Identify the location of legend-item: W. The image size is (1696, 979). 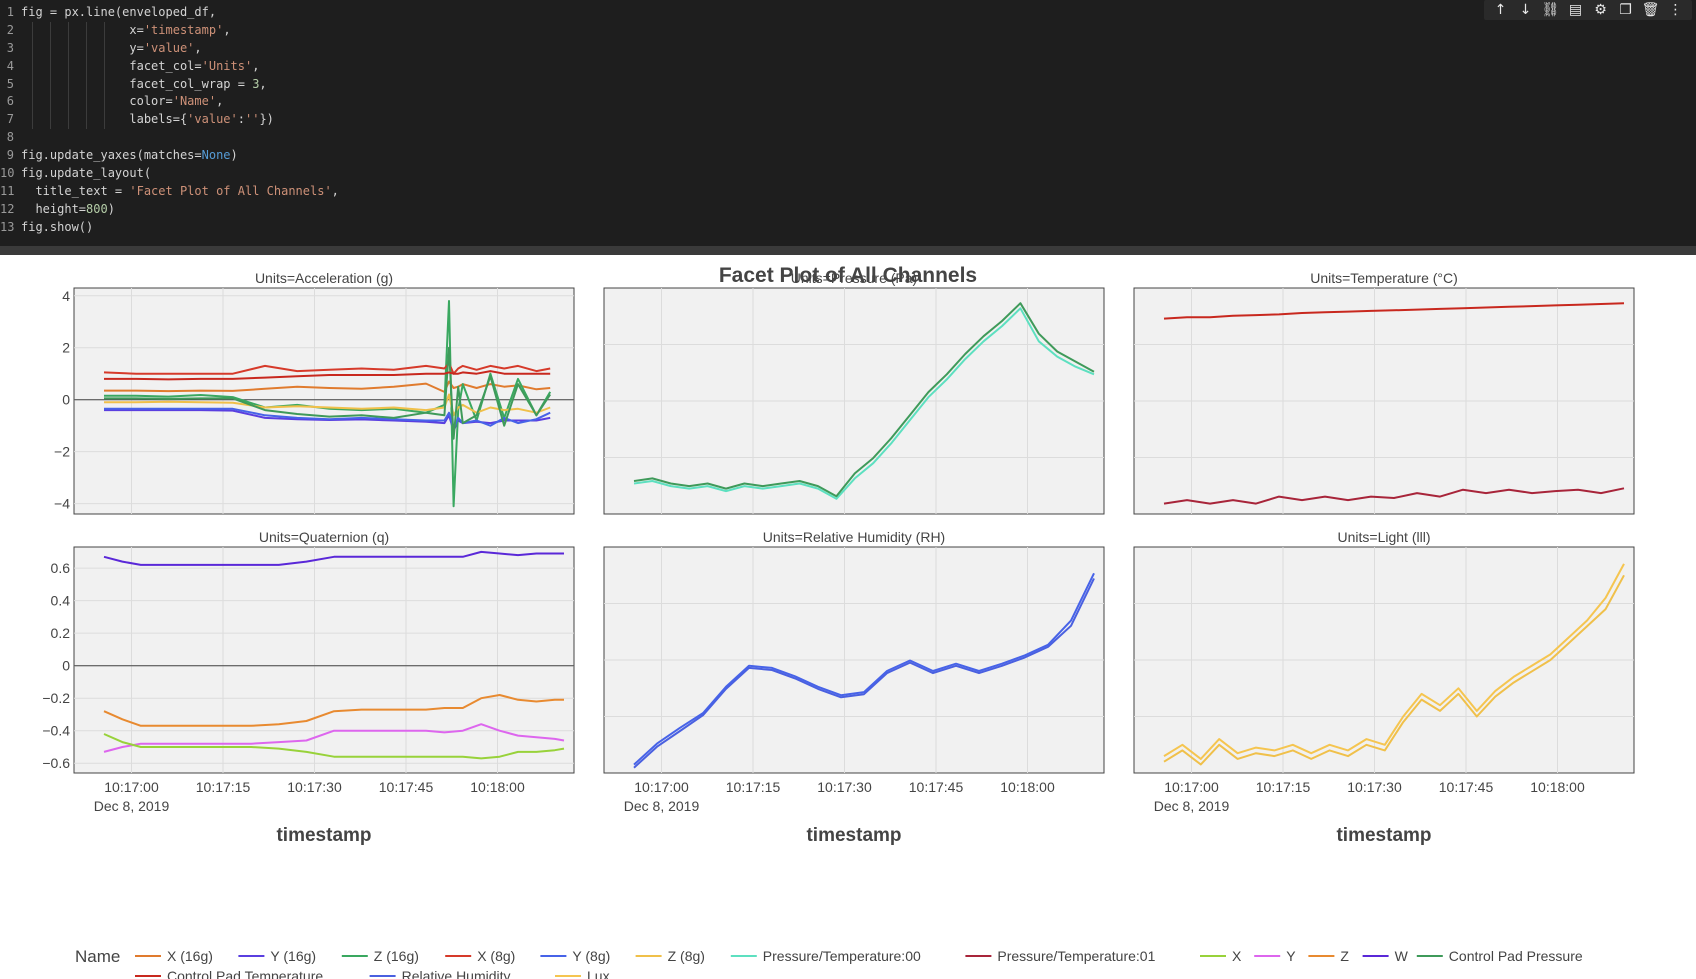
(1402, 956).